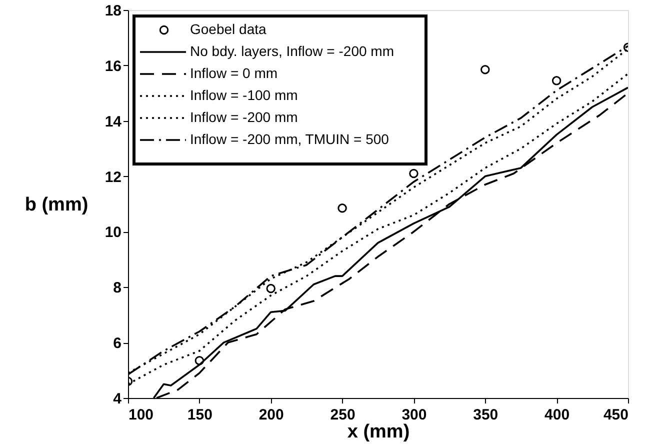 The height and width of the screenshot is (446, 645). What do you see at coordinates (56, 205) in the screenshot?
I see `y-axis-title: b (mm)` at bounding box center [56, 205].